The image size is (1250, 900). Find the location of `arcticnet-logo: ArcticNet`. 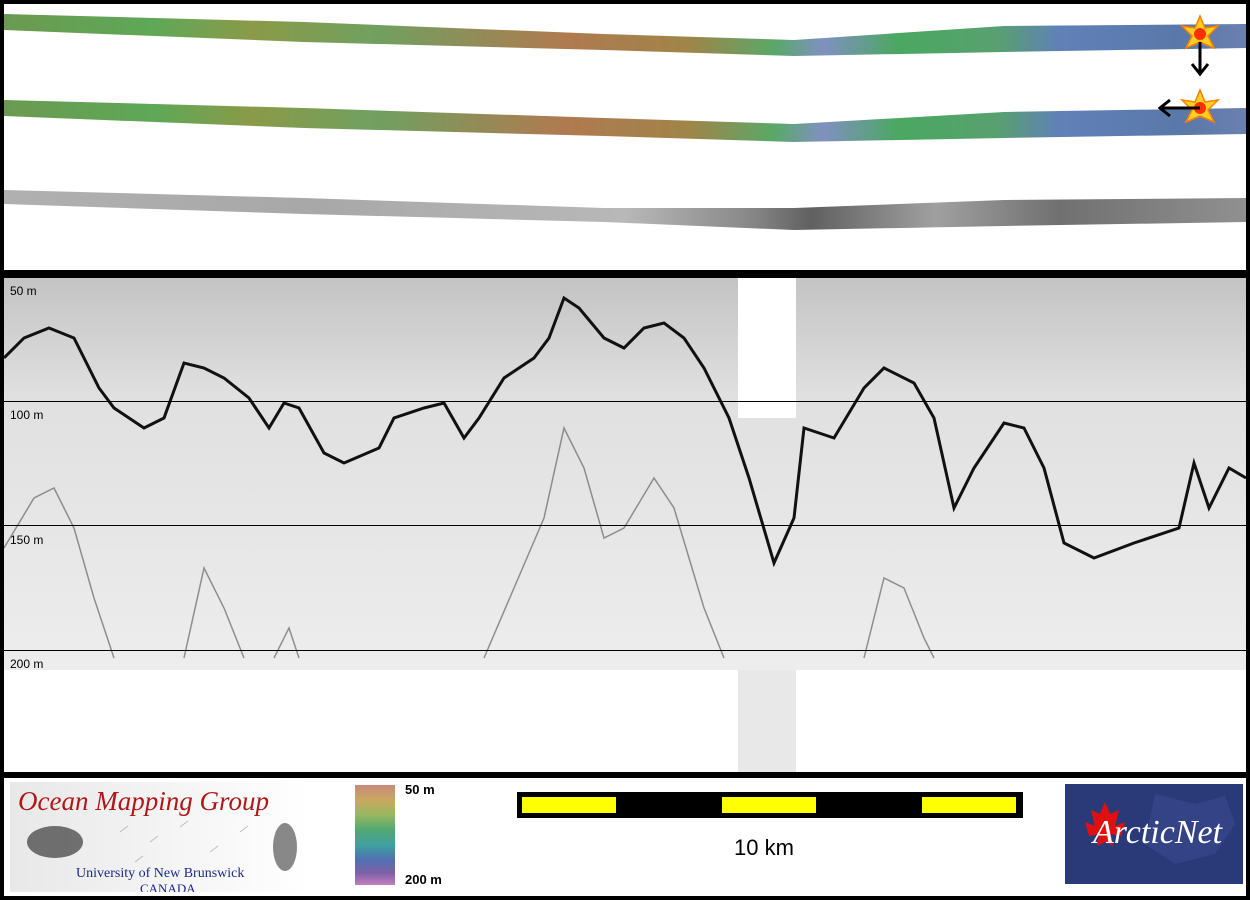

arcticnet-logo: ArcticNet is located at coordinates (1154, 834).